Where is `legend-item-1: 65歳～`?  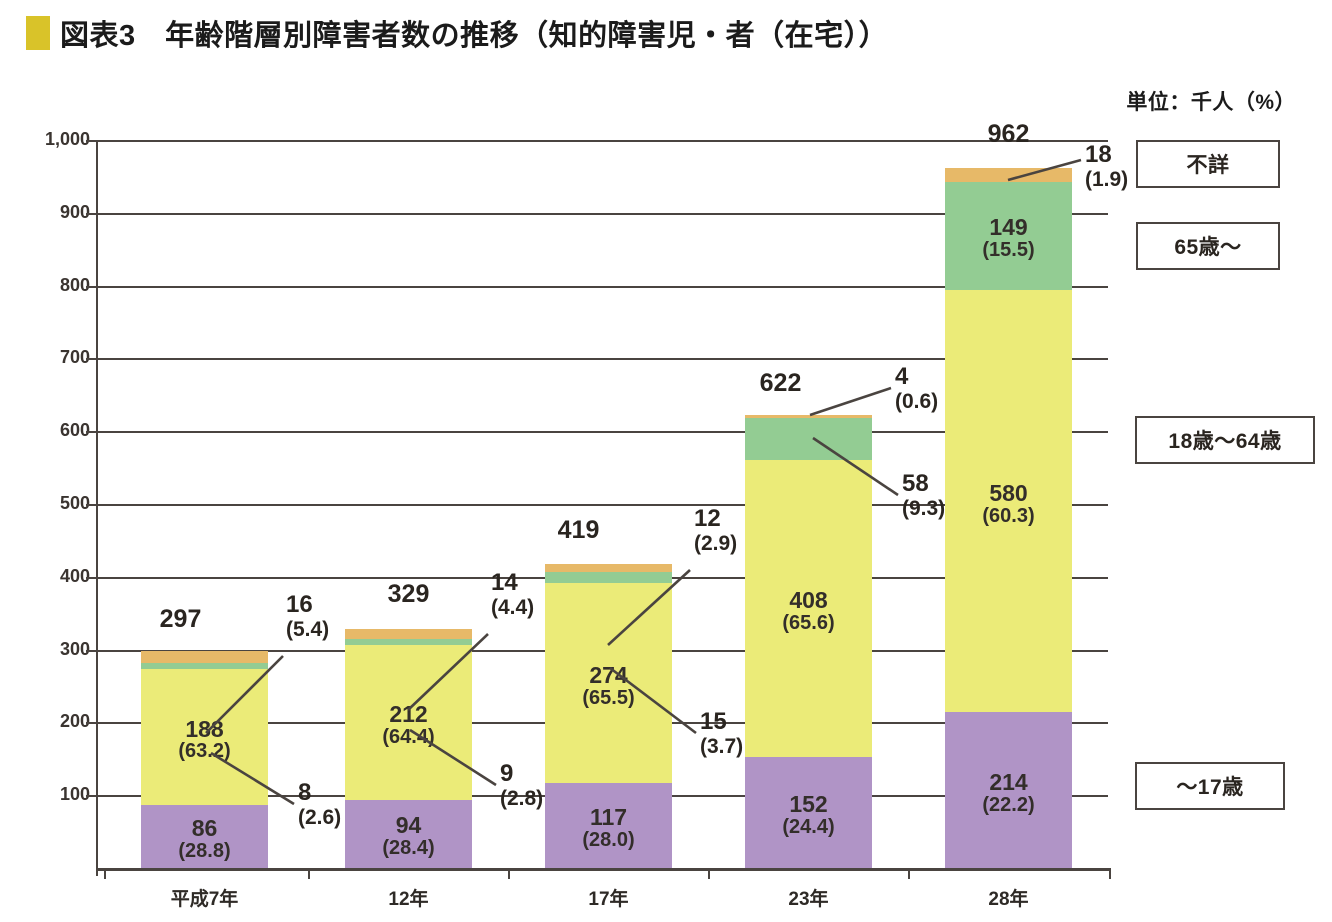
legend-item-1: 65歳～ is located at coordinates (1208, 246).